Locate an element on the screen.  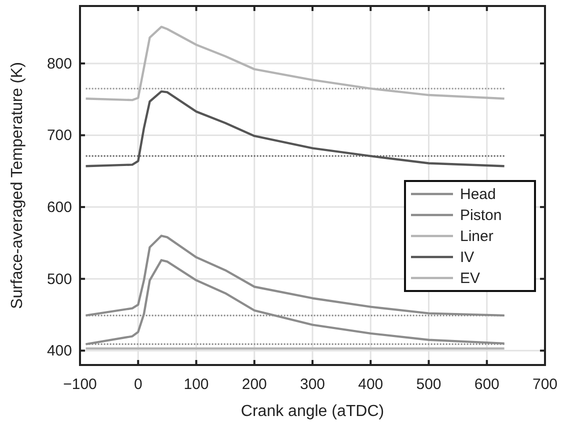
y-tick-label: 400 is located at coordinates (59, 351).